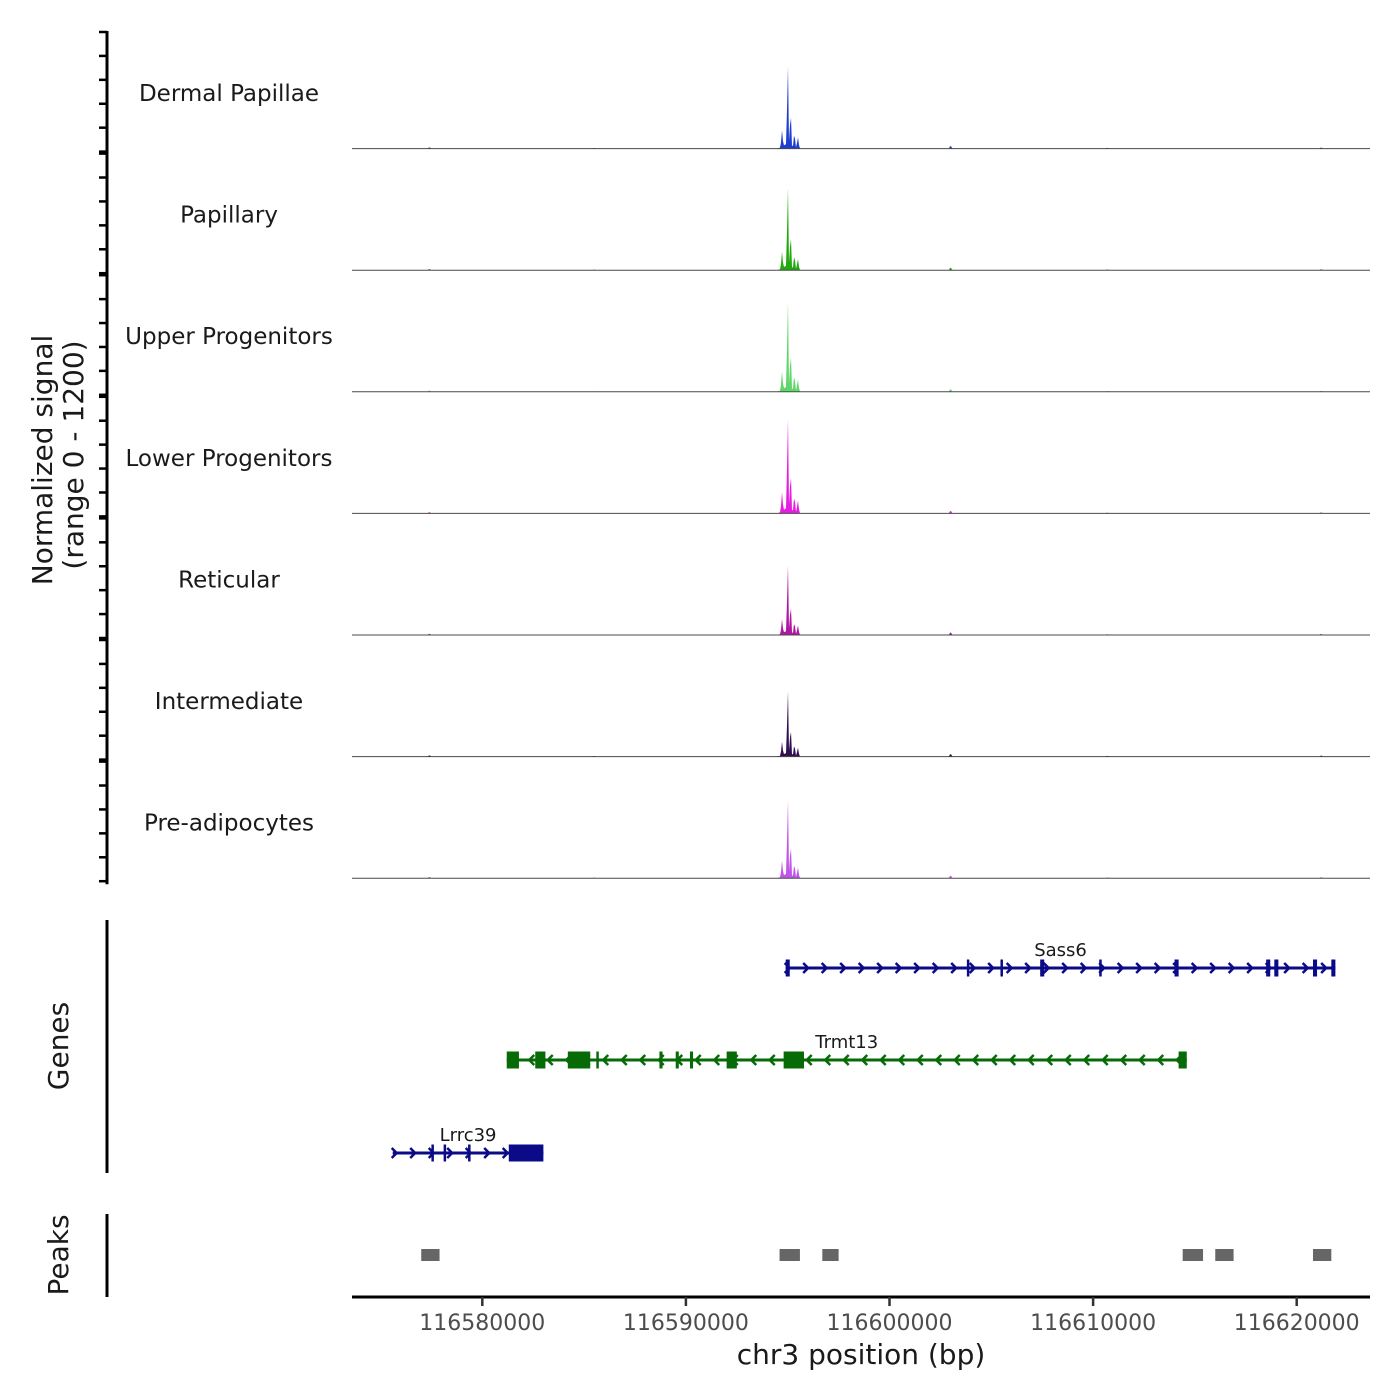  Describe the element at coordinates (876, 1255) in the screenshot. I see `peak-regions` at that location.